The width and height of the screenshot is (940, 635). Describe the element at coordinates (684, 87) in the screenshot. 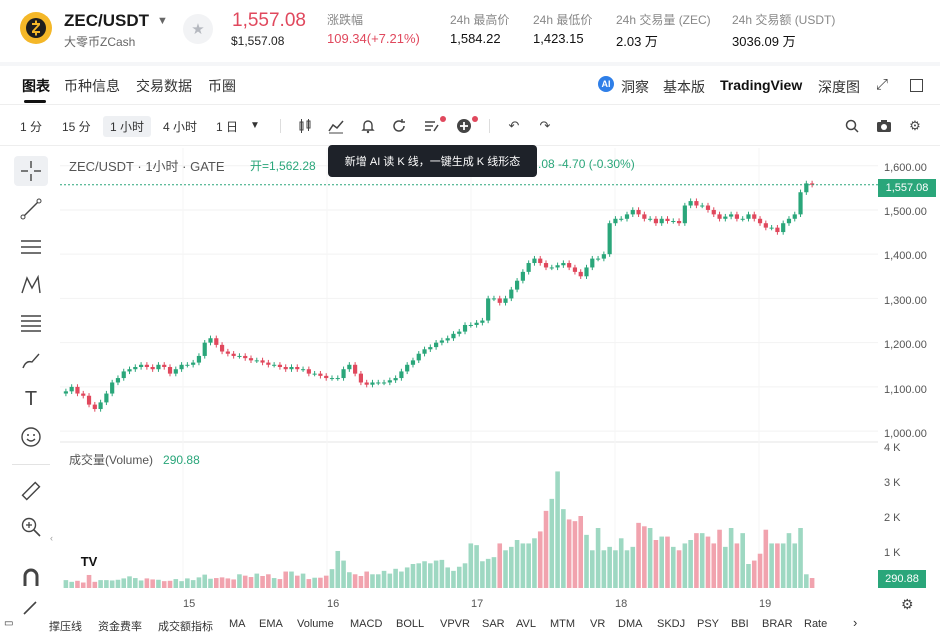

I see `basic-tab: 基本版` at that location.